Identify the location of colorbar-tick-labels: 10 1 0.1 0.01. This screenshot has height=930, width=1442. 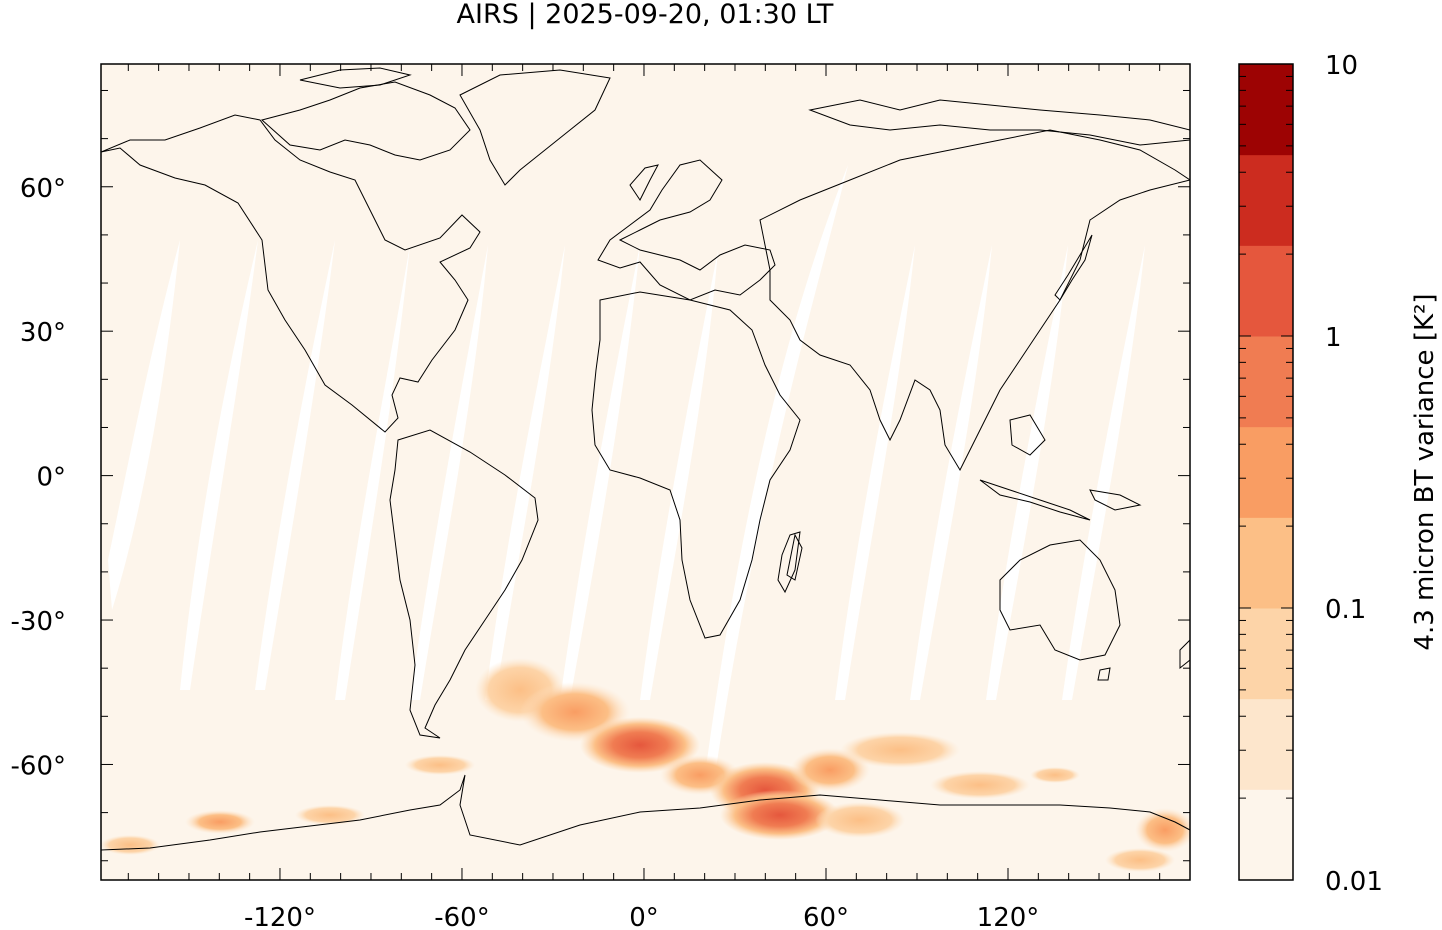
(1354, 474).